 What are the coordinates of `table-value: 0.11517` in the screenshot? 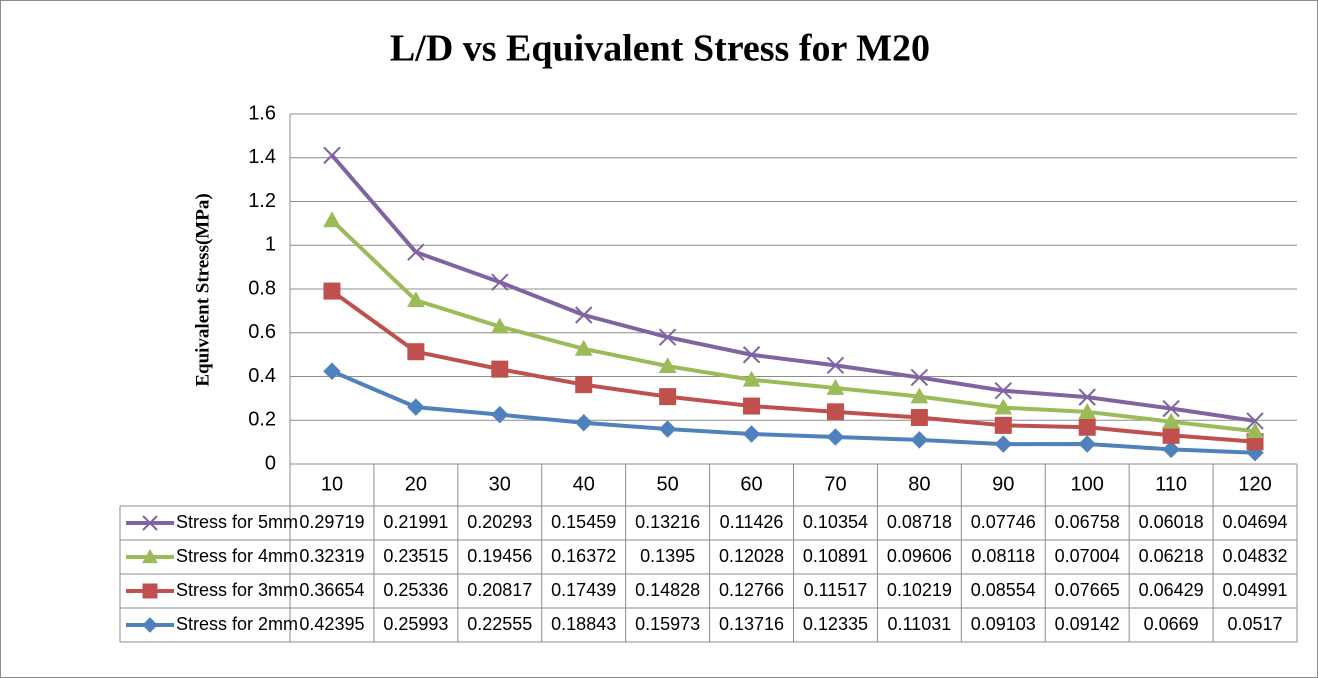 It's located at (836, 590).